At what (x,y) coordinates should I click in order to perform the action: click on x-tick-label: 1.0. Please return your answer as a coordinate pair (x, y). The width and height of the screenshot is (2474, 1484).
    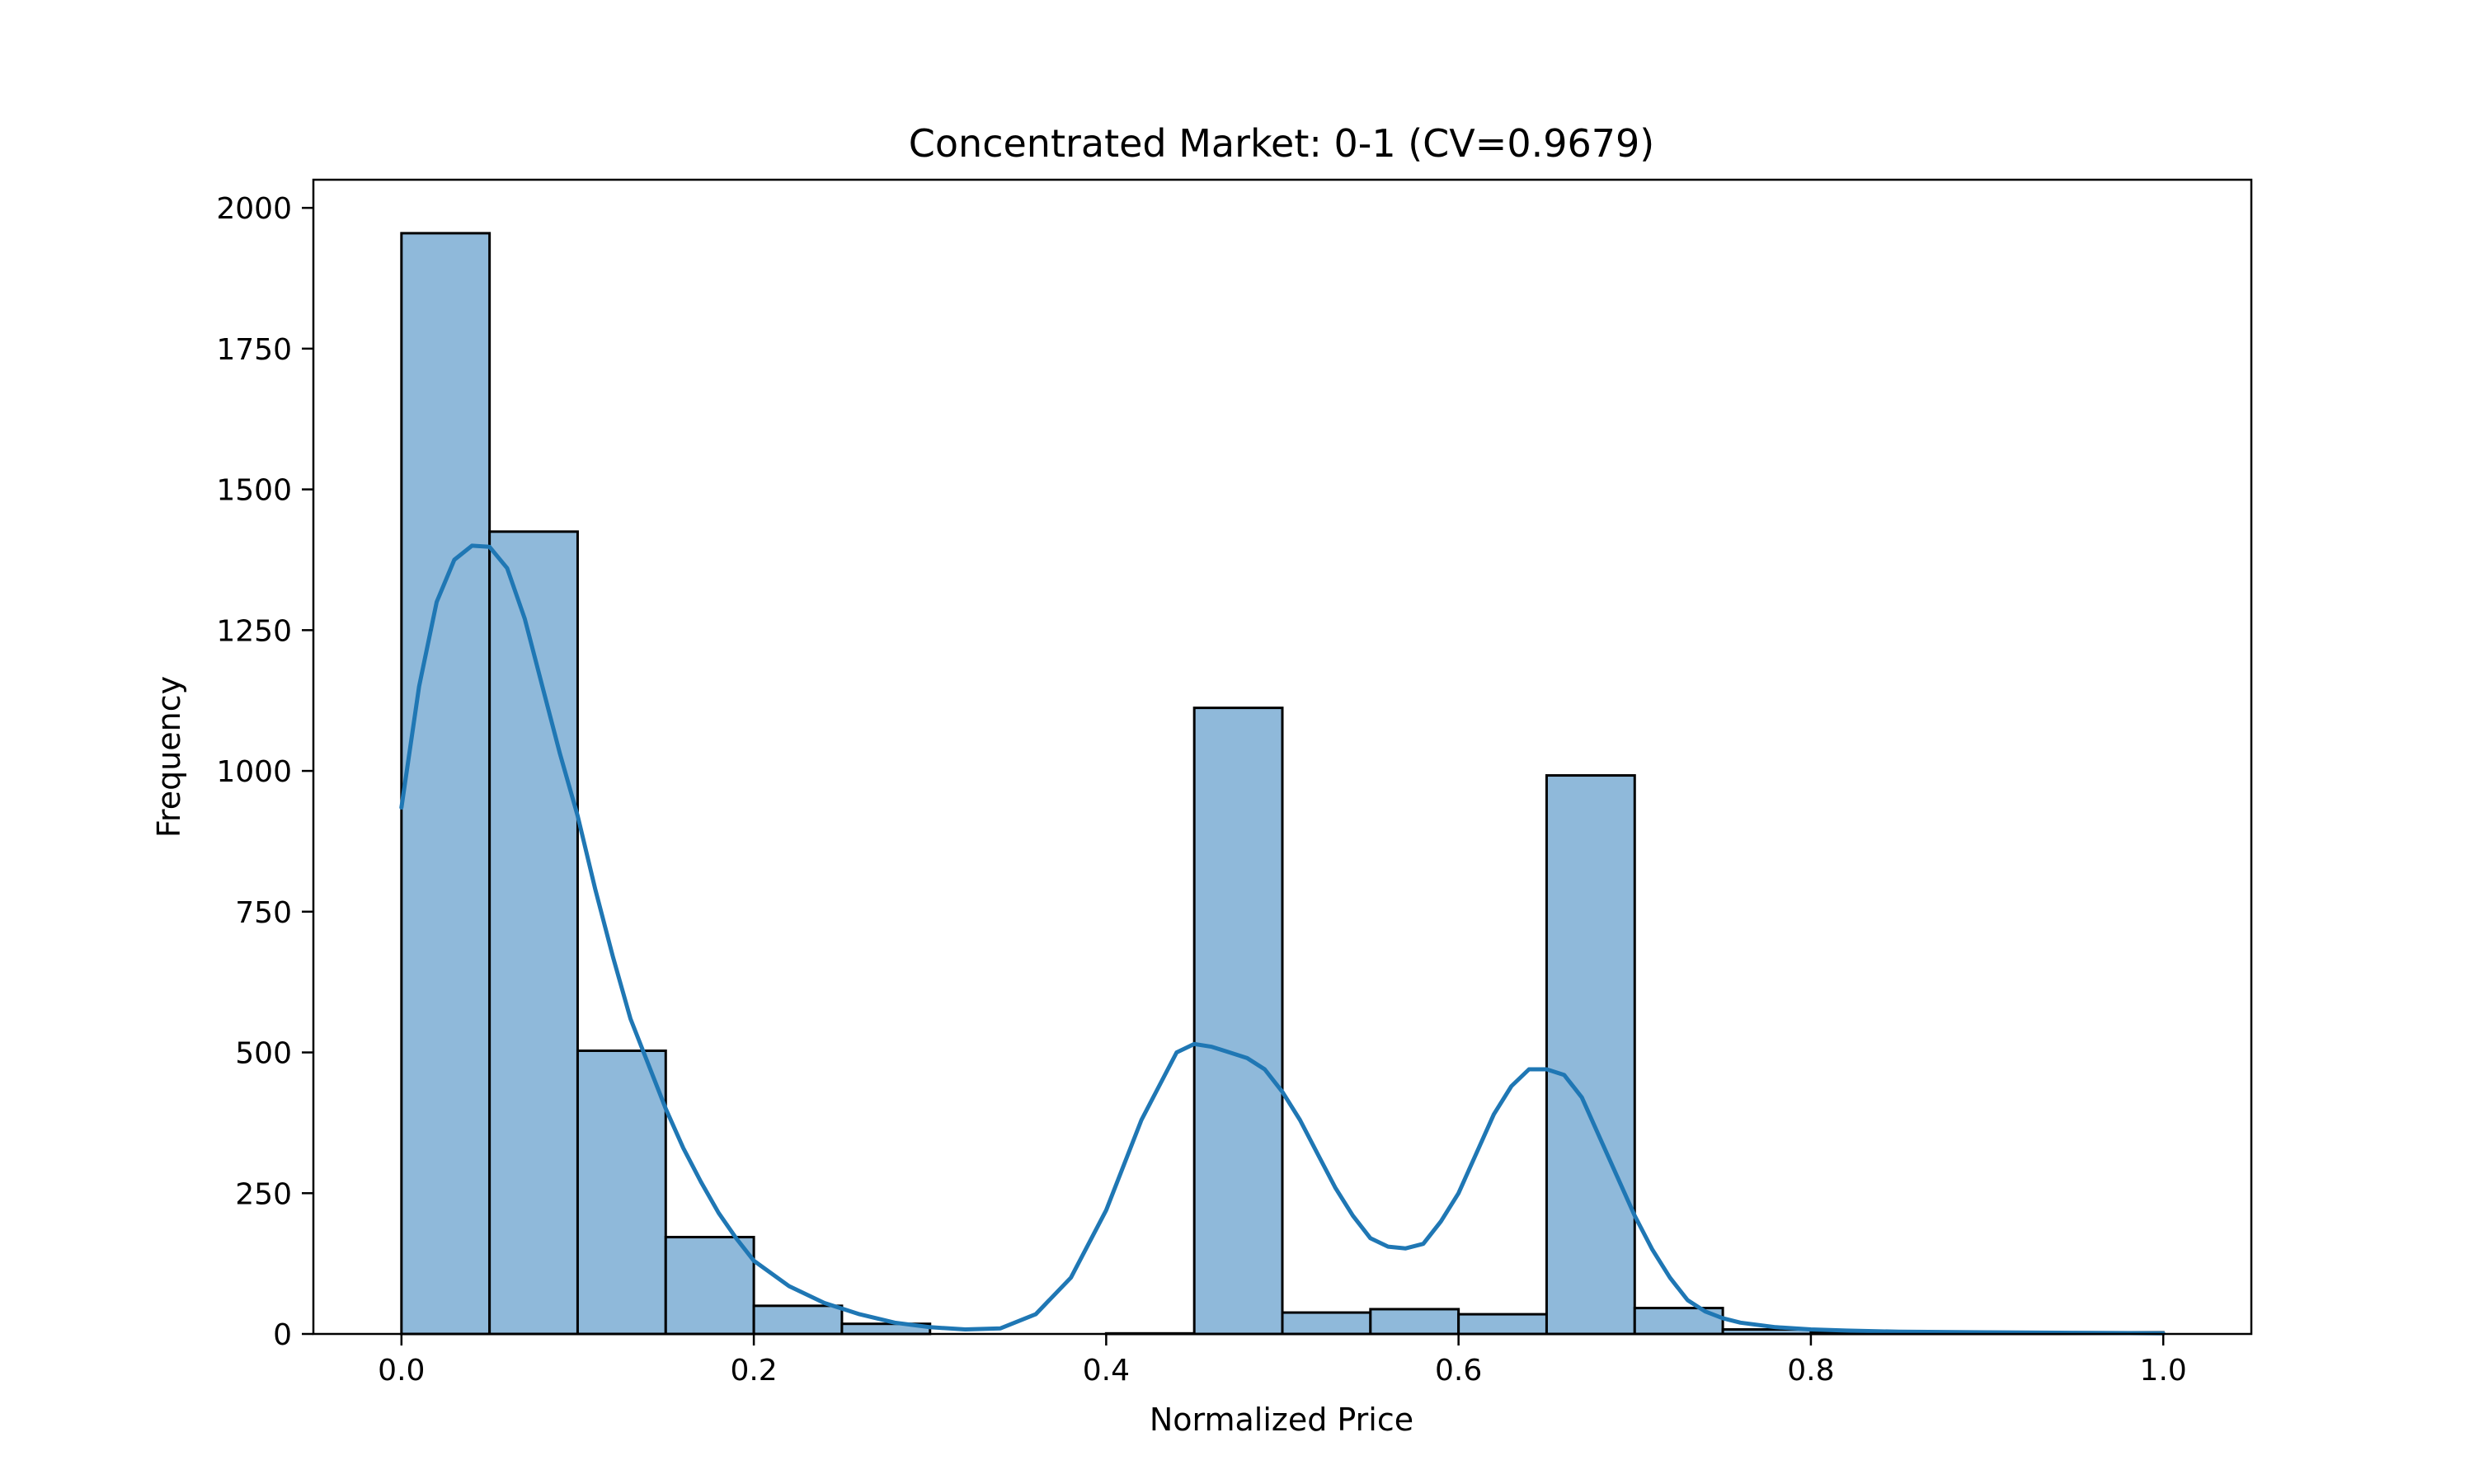
    Looking at the image, I should click on (2163, 1371).